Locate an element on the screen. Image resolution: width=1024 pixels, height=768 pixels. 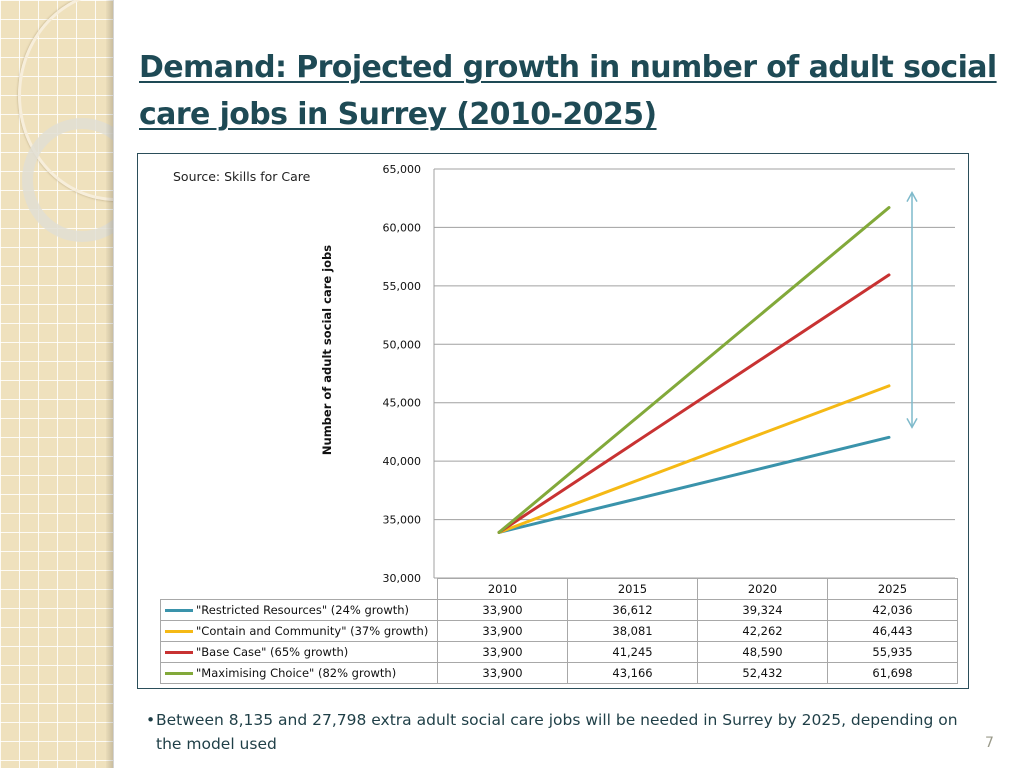
y-tick-label: 35,000 is located at coordinates (402, 520).